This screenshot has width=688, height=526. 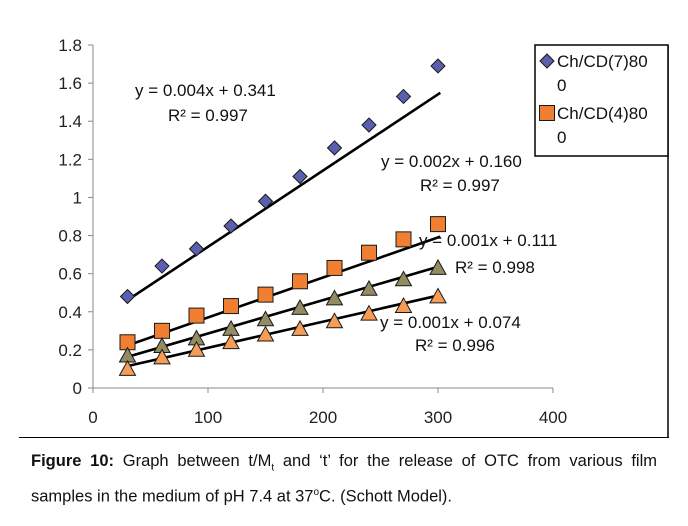 I want to click on x-tick-label: 300, so click(x=438, y=417).